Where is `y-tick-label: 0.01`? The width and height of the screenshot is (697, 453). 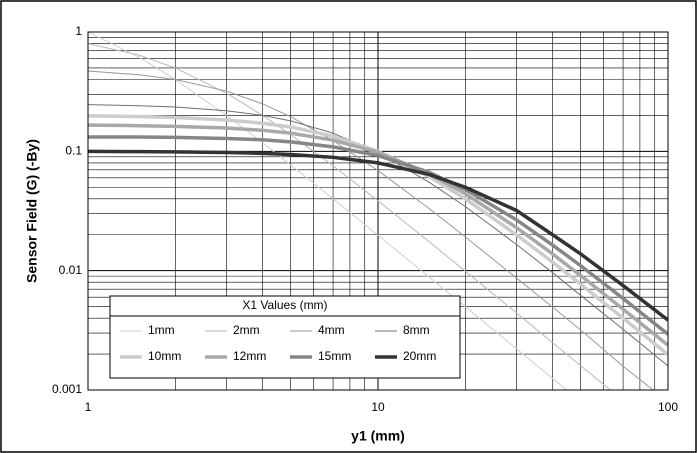 y-tick-label: 0.01 is located at coordinates (71, 270).